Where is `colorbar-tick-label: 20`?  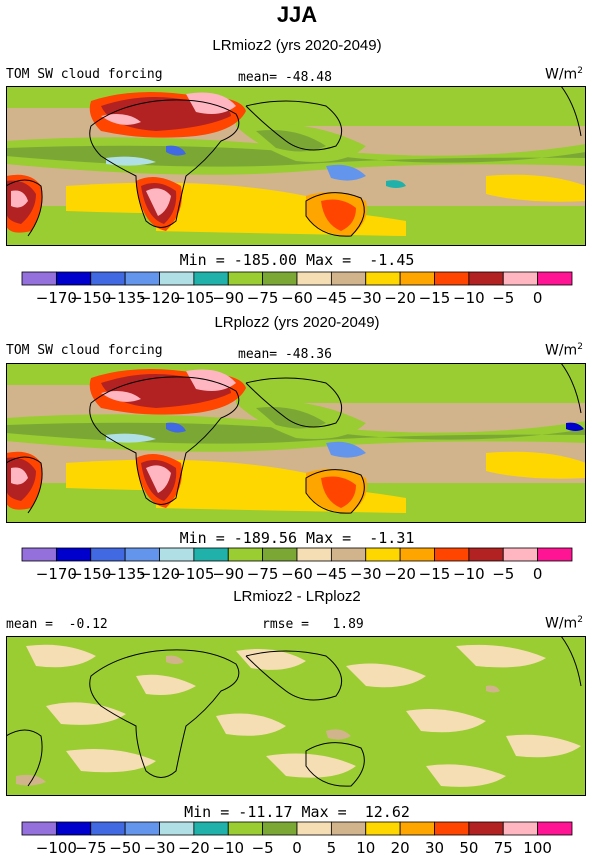
colorbar-tick-label: 20 is located at coordinates (400, 848).